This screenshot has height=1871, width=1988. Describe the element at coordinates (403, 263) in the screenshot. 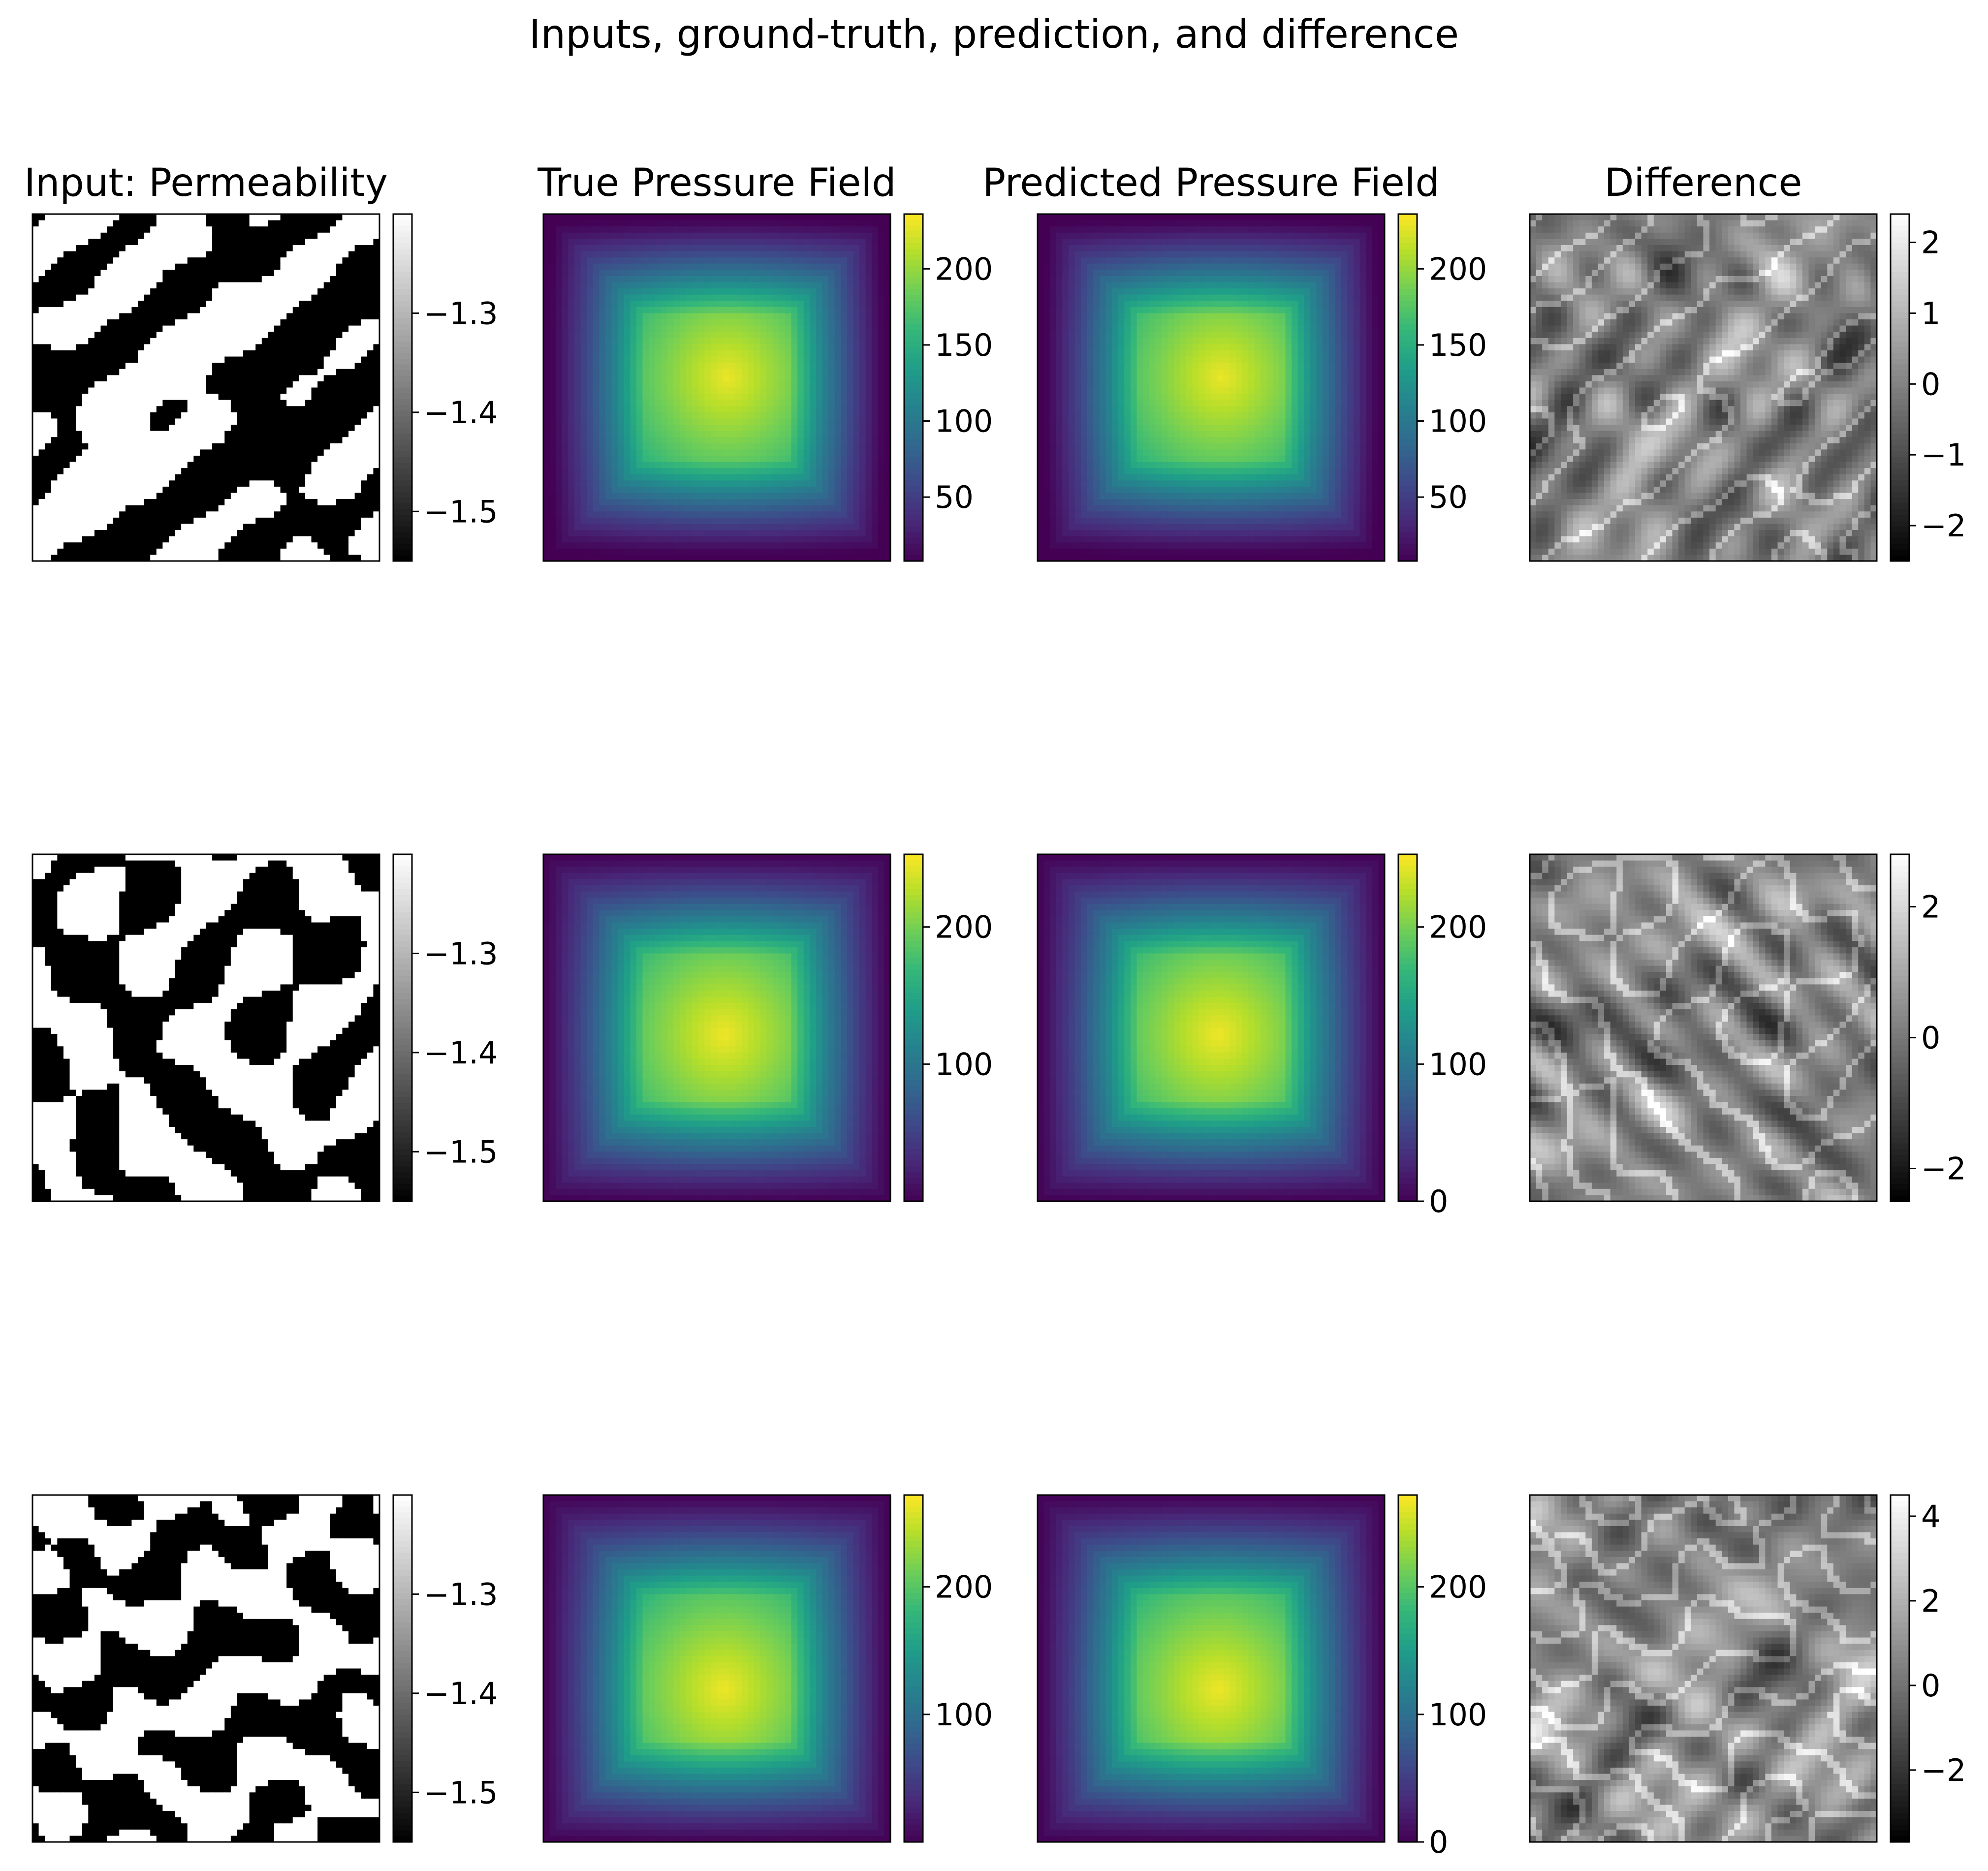

I see `colorbar-segment` at that location.